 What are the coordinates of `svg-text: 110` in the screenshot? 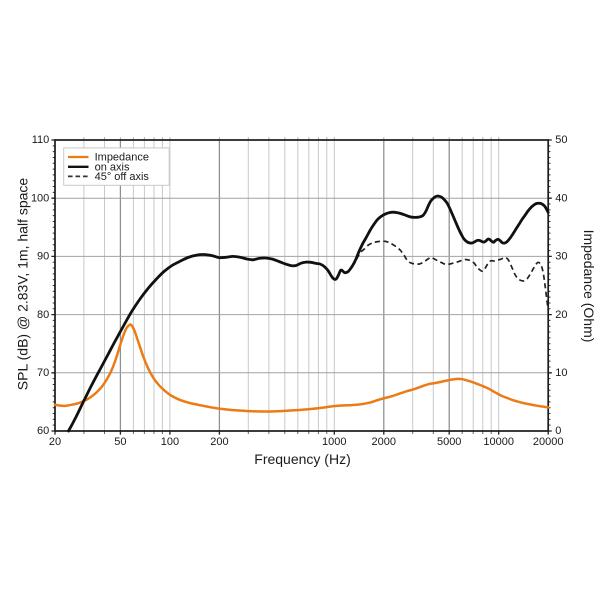 It's located at (41, 140).